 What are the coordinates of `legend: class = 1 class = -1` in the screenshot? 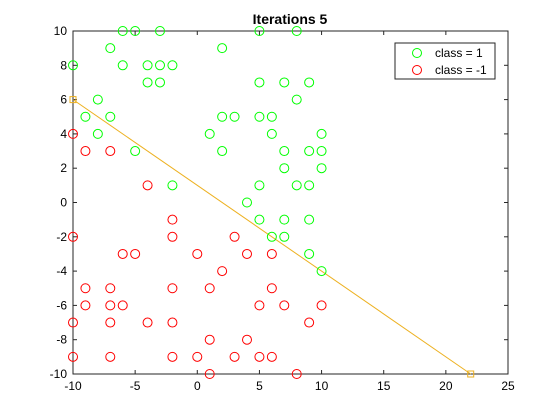 It's located at (445, 61).